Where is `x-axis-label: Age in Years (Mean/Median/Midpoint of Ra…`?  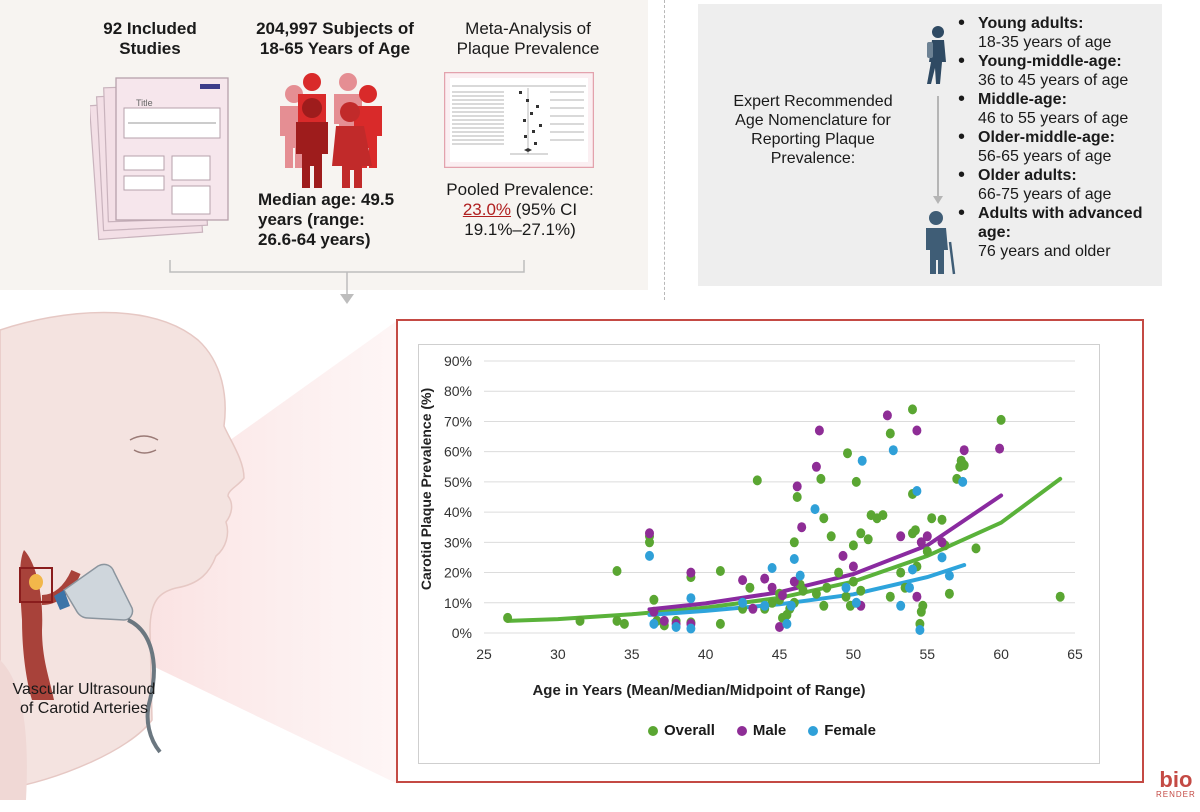 x-axis-label: Age in Years (Mean/Median/Midpoint of Ra… is located at coordinates (698, 690).